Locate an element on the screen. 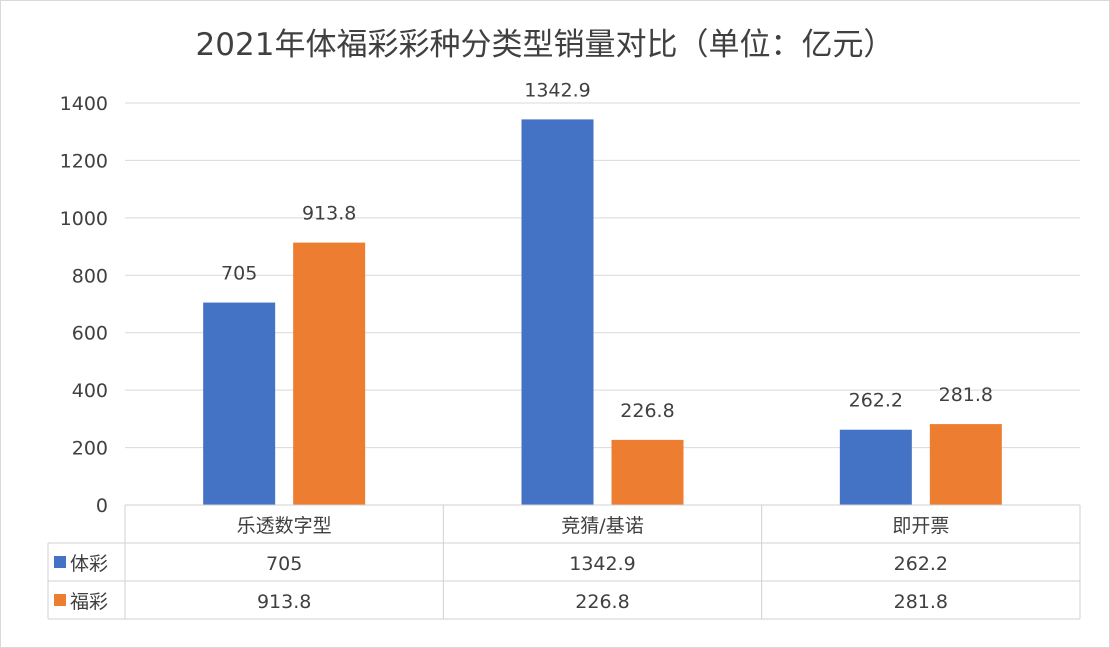 The image size is (1110, 648). y-tick-label: 200 is located at coordinates (90, 449).